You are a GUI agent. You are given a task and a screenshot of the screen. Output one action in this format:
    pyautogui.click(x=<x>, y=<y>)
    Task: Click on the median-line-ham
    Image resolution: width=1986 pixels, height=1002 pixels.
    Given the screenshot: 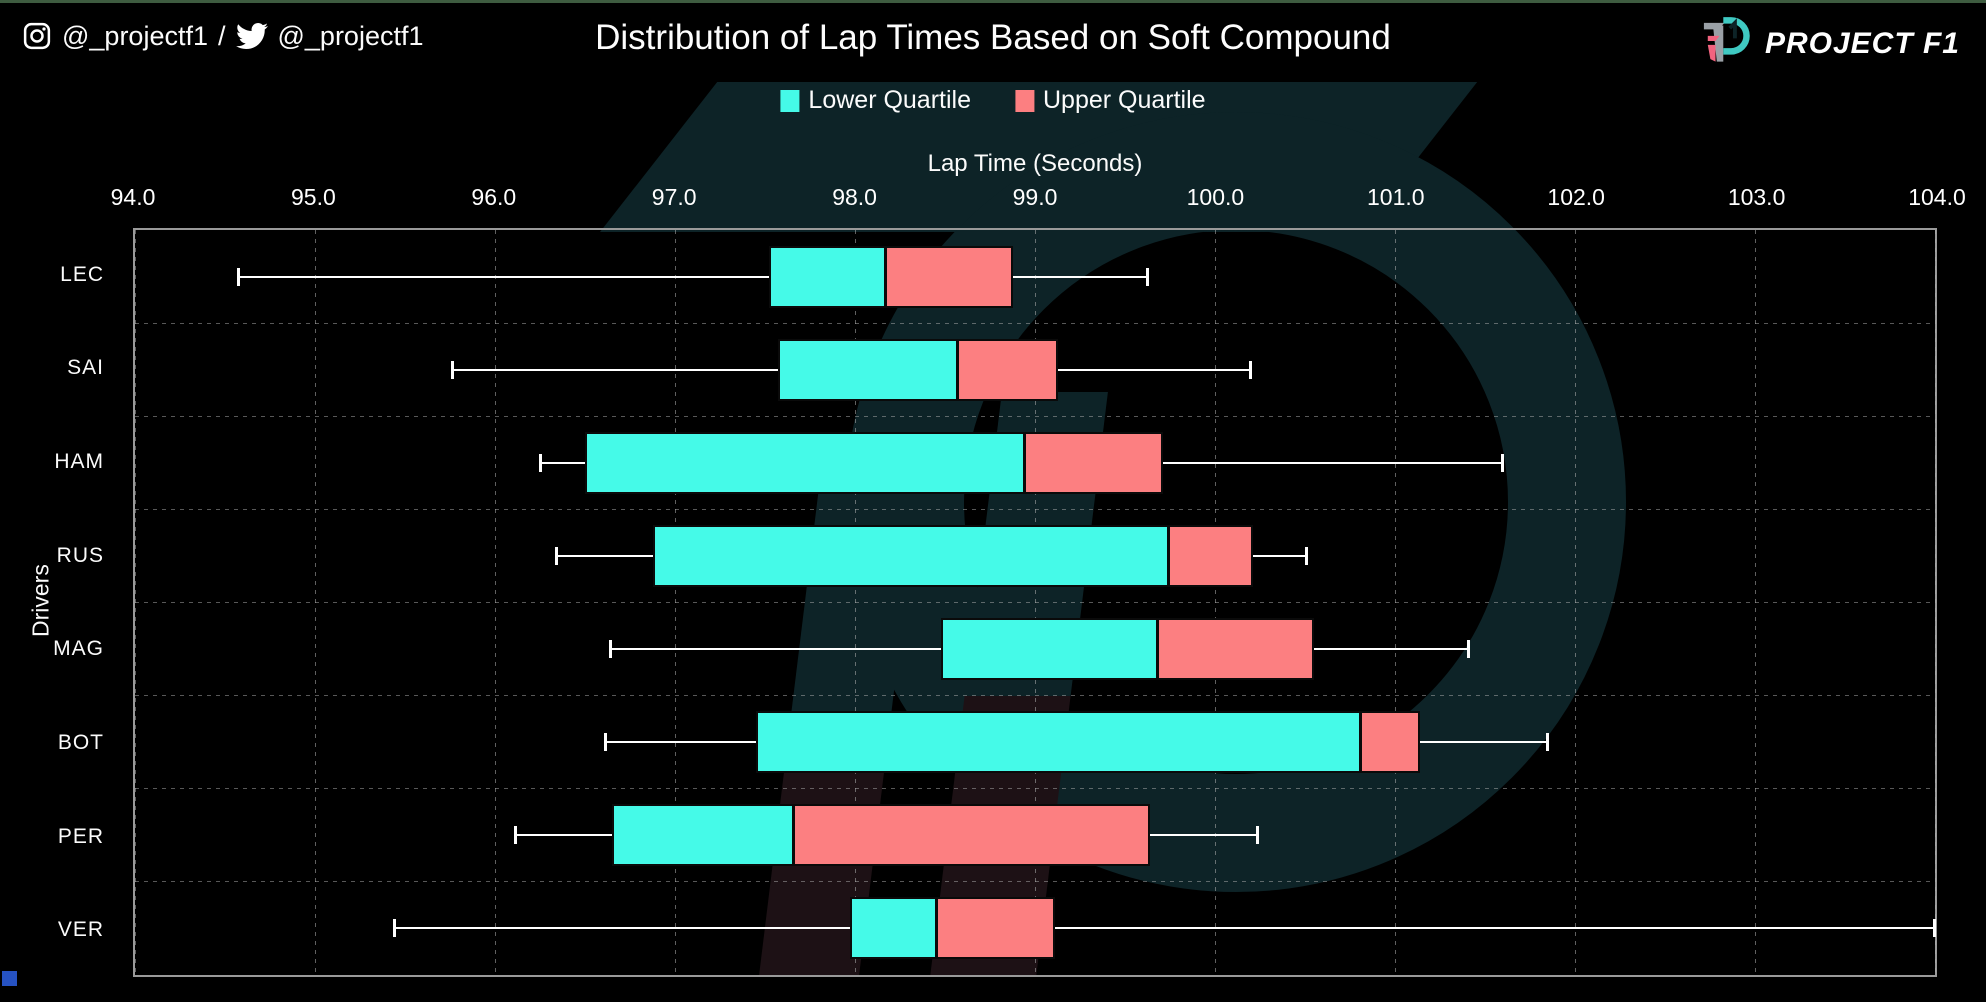 What is the action you would take?
    pyautogui.click(x=1024, y=462)
    